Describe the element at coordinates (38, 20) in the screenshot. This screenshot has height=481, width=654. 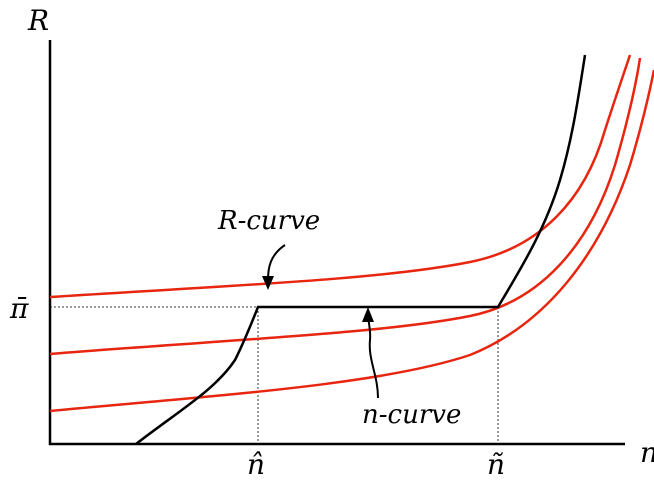
I see `y-axis-label: R` at that location.